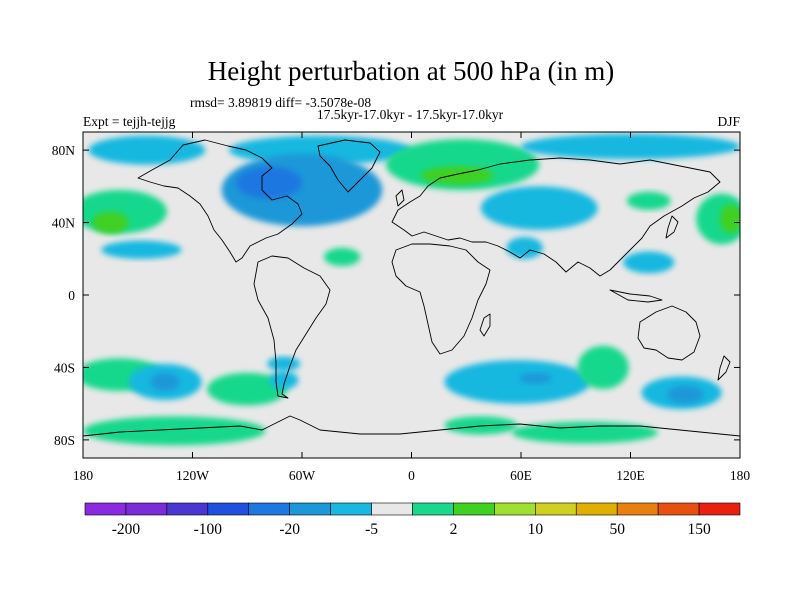 This screenshot has width=800, height=600. Describe the element at coordinates (411, 426) in the screenshot. I see `coastline-antarctica` at that location.